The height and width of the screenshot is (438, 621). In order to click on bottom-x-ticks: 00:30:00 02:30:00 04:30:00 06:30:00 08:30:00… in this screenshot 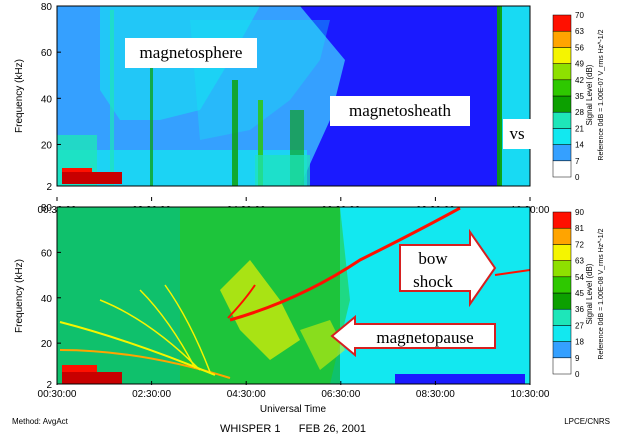, I will do `click(294, 390)`.